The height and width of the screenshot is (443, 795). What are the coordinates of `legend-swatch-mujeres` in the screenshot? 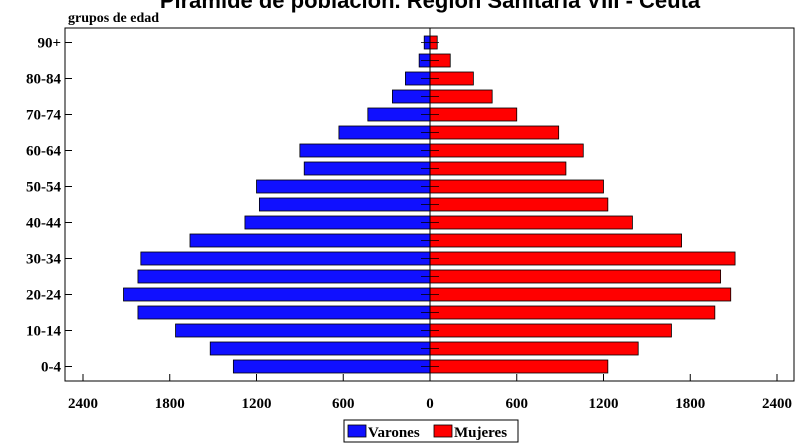 It's located at (443, 431).